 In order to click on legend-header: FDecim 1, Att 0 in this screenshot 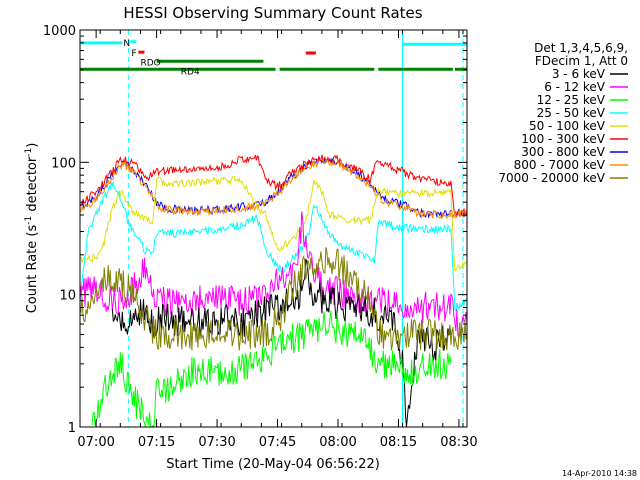, I will do `click(581, 61)`.